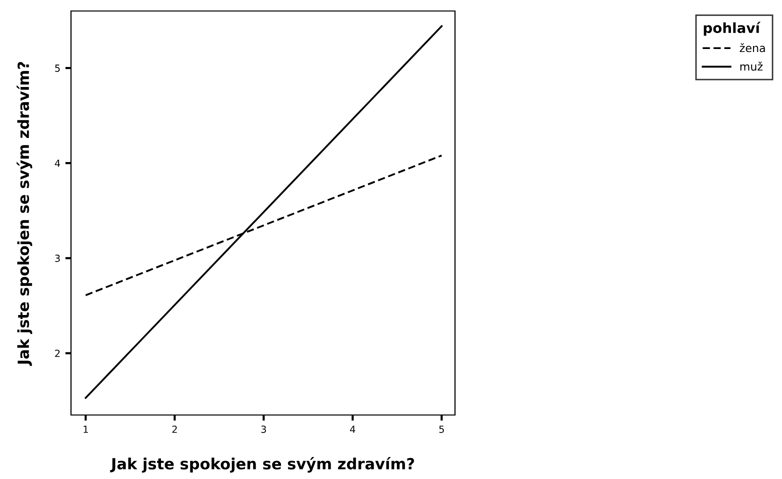  What do you see at coordinates (86, 429) in the screenshot?
I see `x-tick-label: 1` at bounding box center [86, 429].